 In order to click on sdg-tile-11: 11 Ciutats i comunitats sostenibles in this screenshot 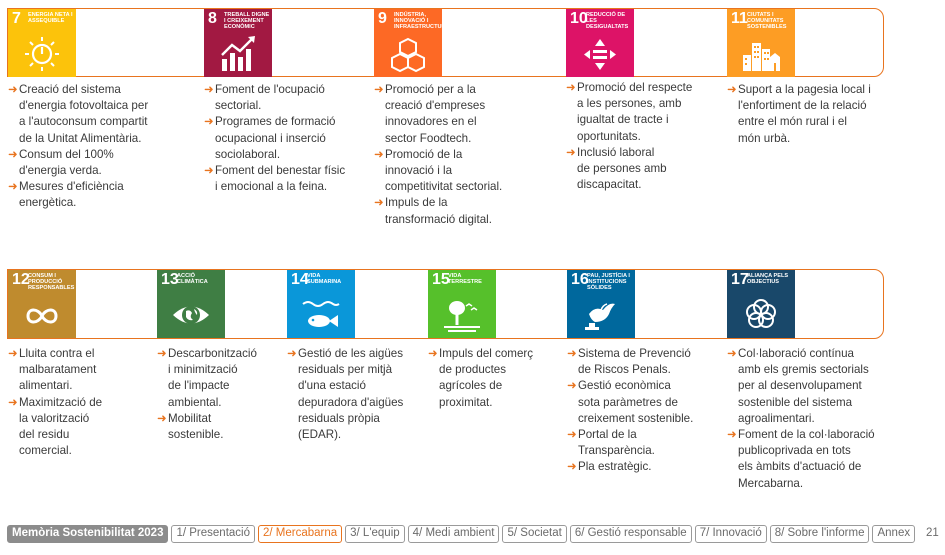, I will do `click(761, 43)`.